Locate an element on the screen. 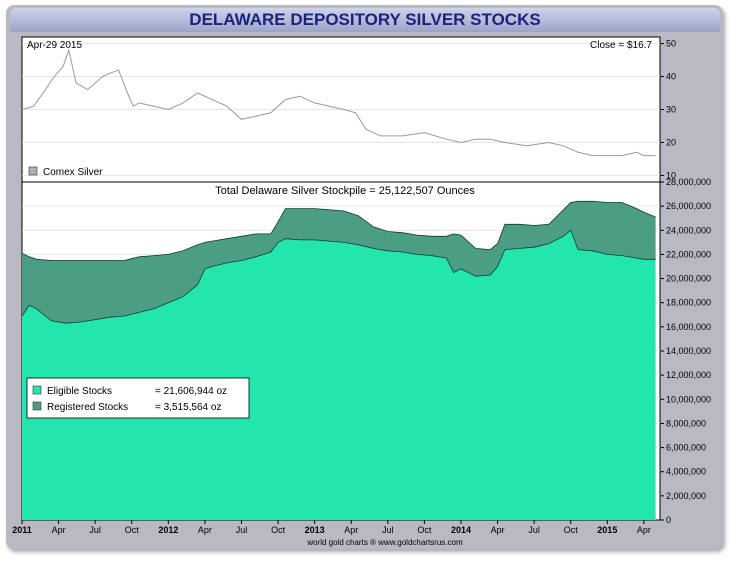  price-y-axis: 10 20 30 40 50 is located at coordinates (668, 109).